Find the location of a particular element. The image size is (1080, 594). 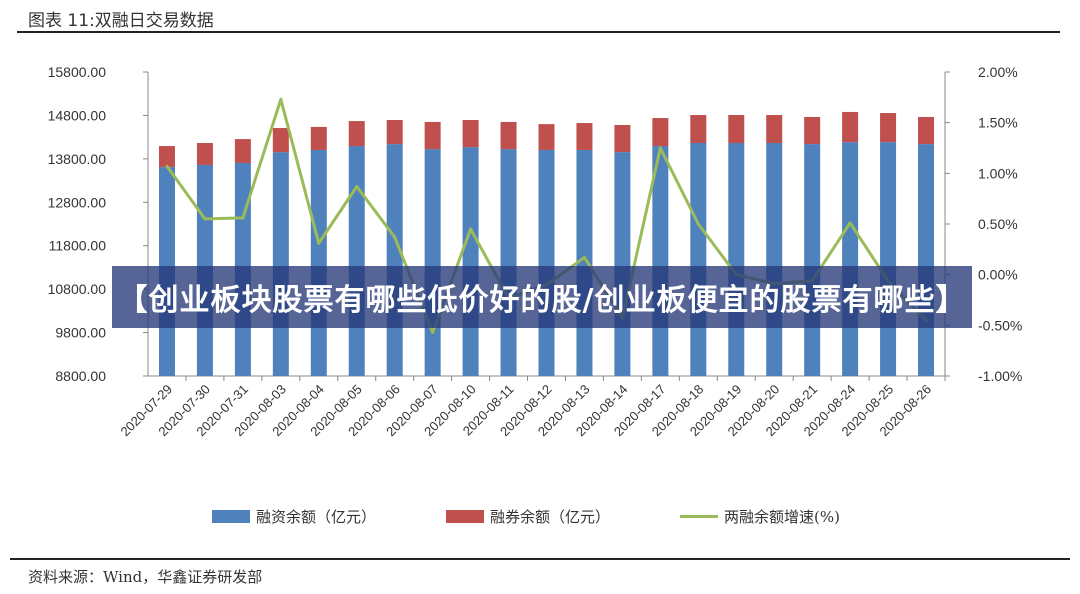

legend-label: 融券余额（亿元） is located at coordinates (550, 517).